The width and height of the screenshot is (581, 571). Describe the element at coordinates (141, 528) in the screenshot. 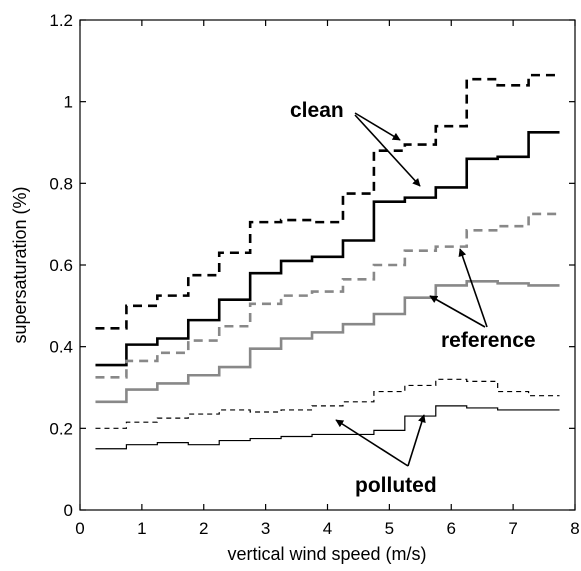

I see `x-tick-label: 1` at that location.